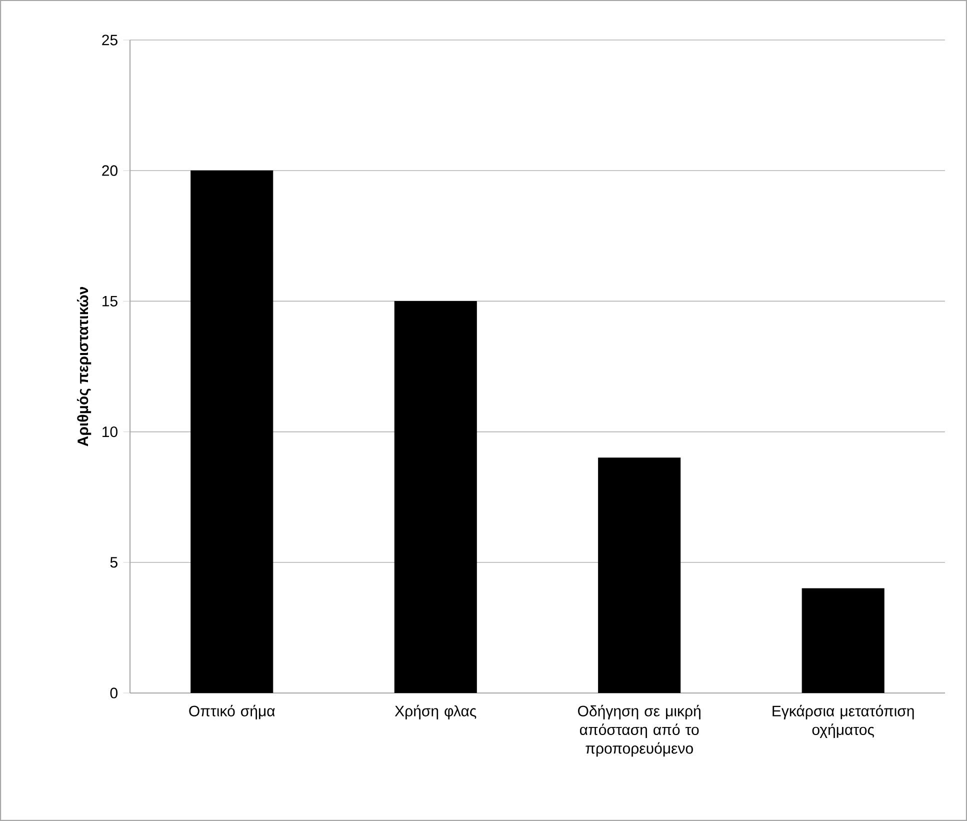  I want to click on y-tick-label: 20, so click(110, 170).